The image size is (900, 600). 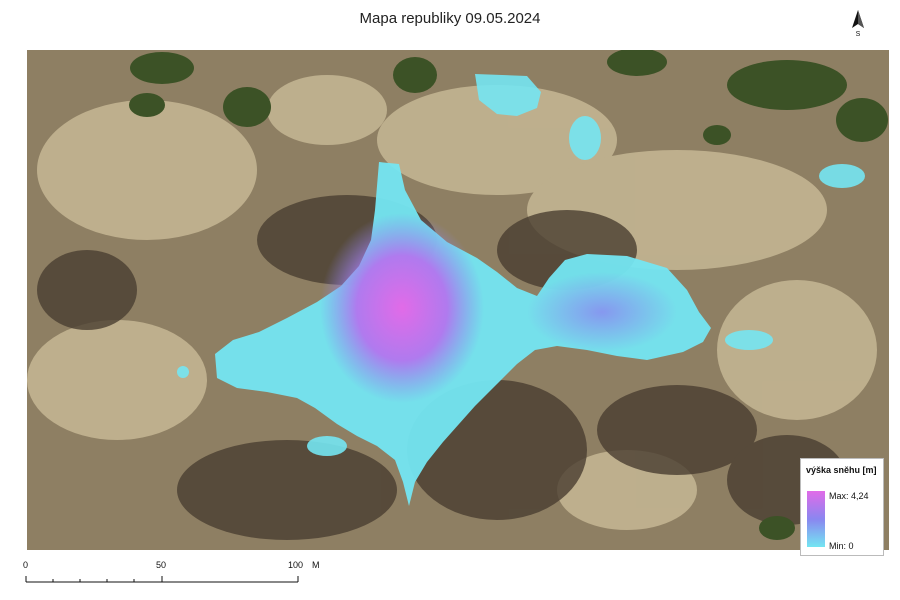 What do you see at coordinates (185, 575) in the screenshot?
I see `scale-bar: 0 50 100 M` at bounding box center [185, 575].